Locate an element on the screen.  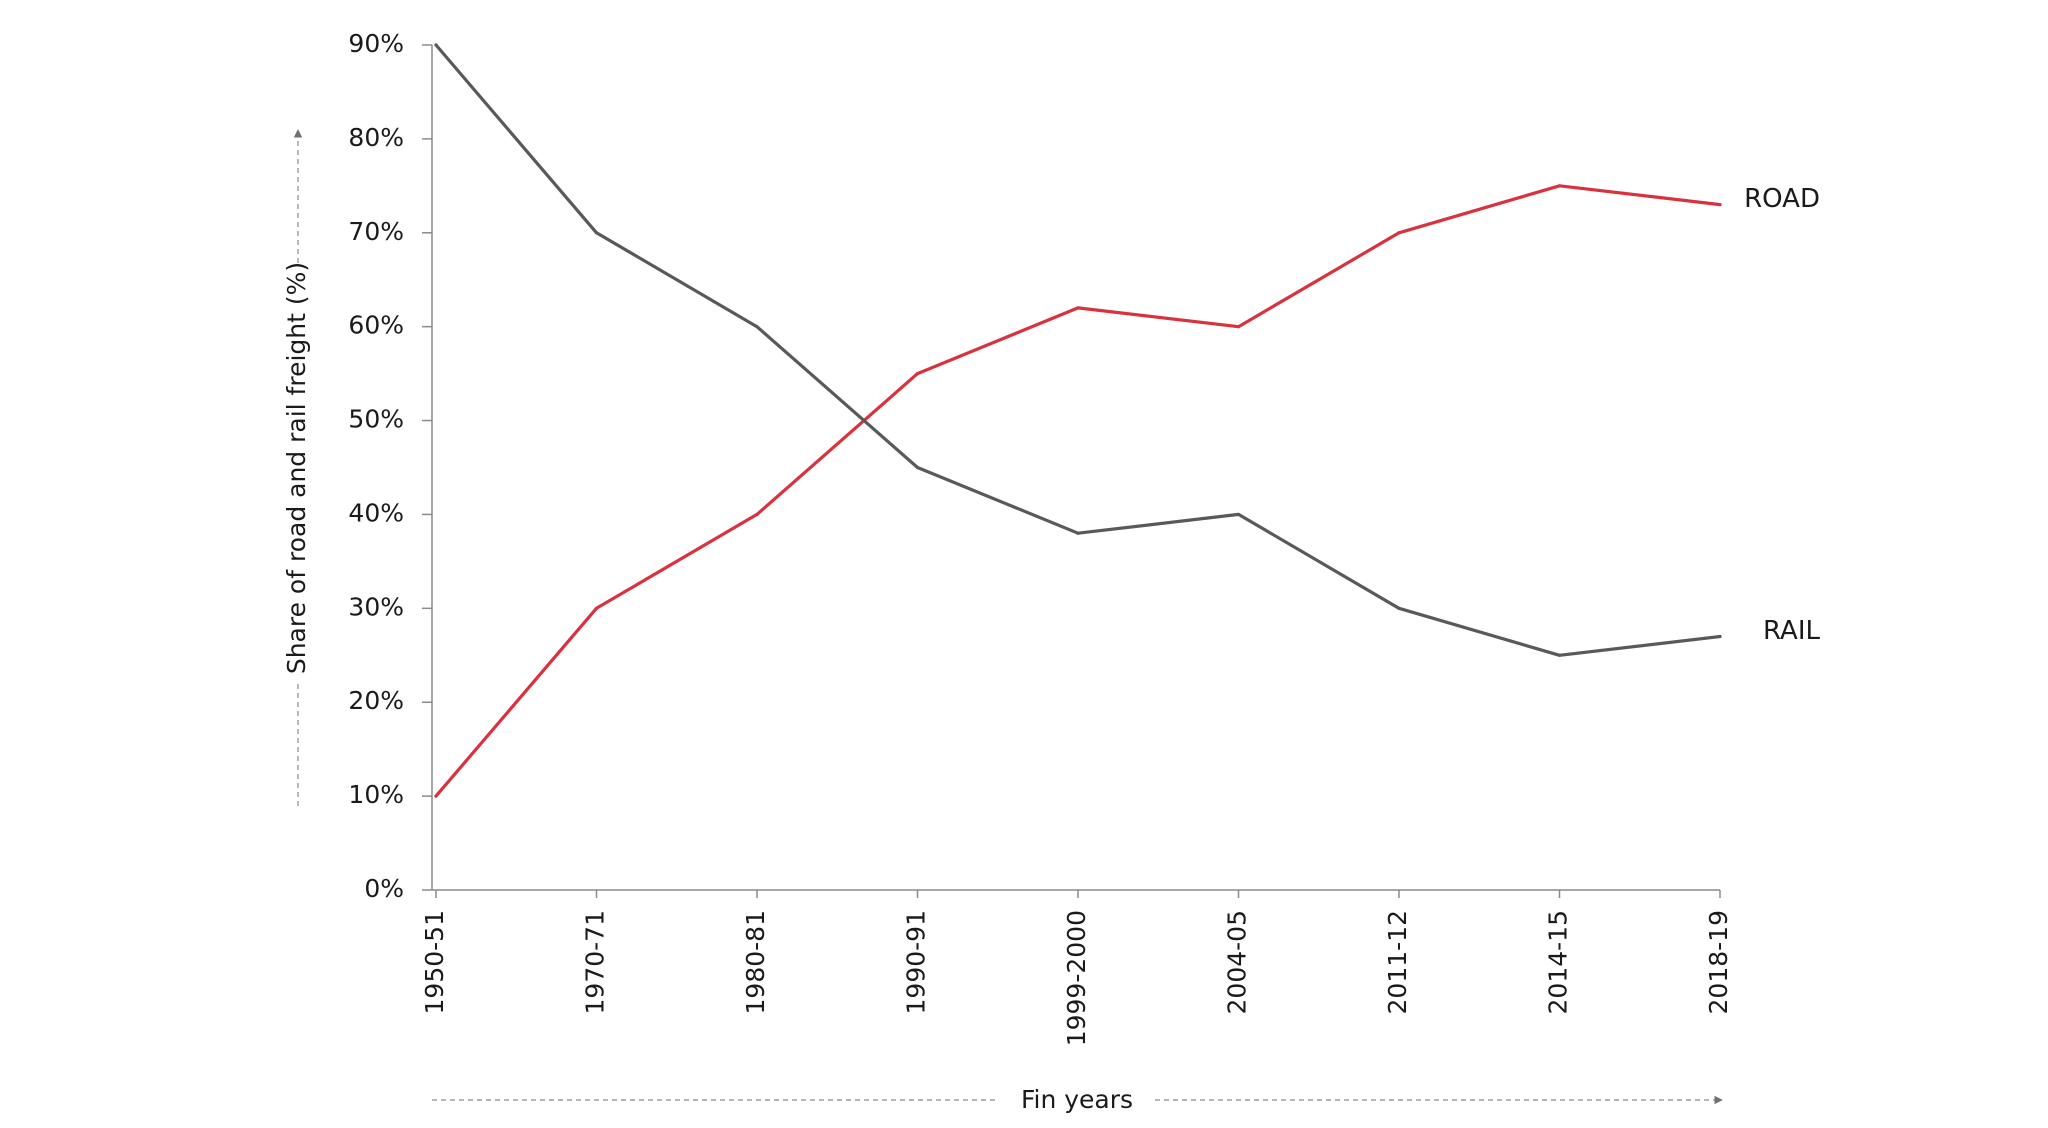
x-axis-title-group: Fin years is located at coordinates (1077, 1099).